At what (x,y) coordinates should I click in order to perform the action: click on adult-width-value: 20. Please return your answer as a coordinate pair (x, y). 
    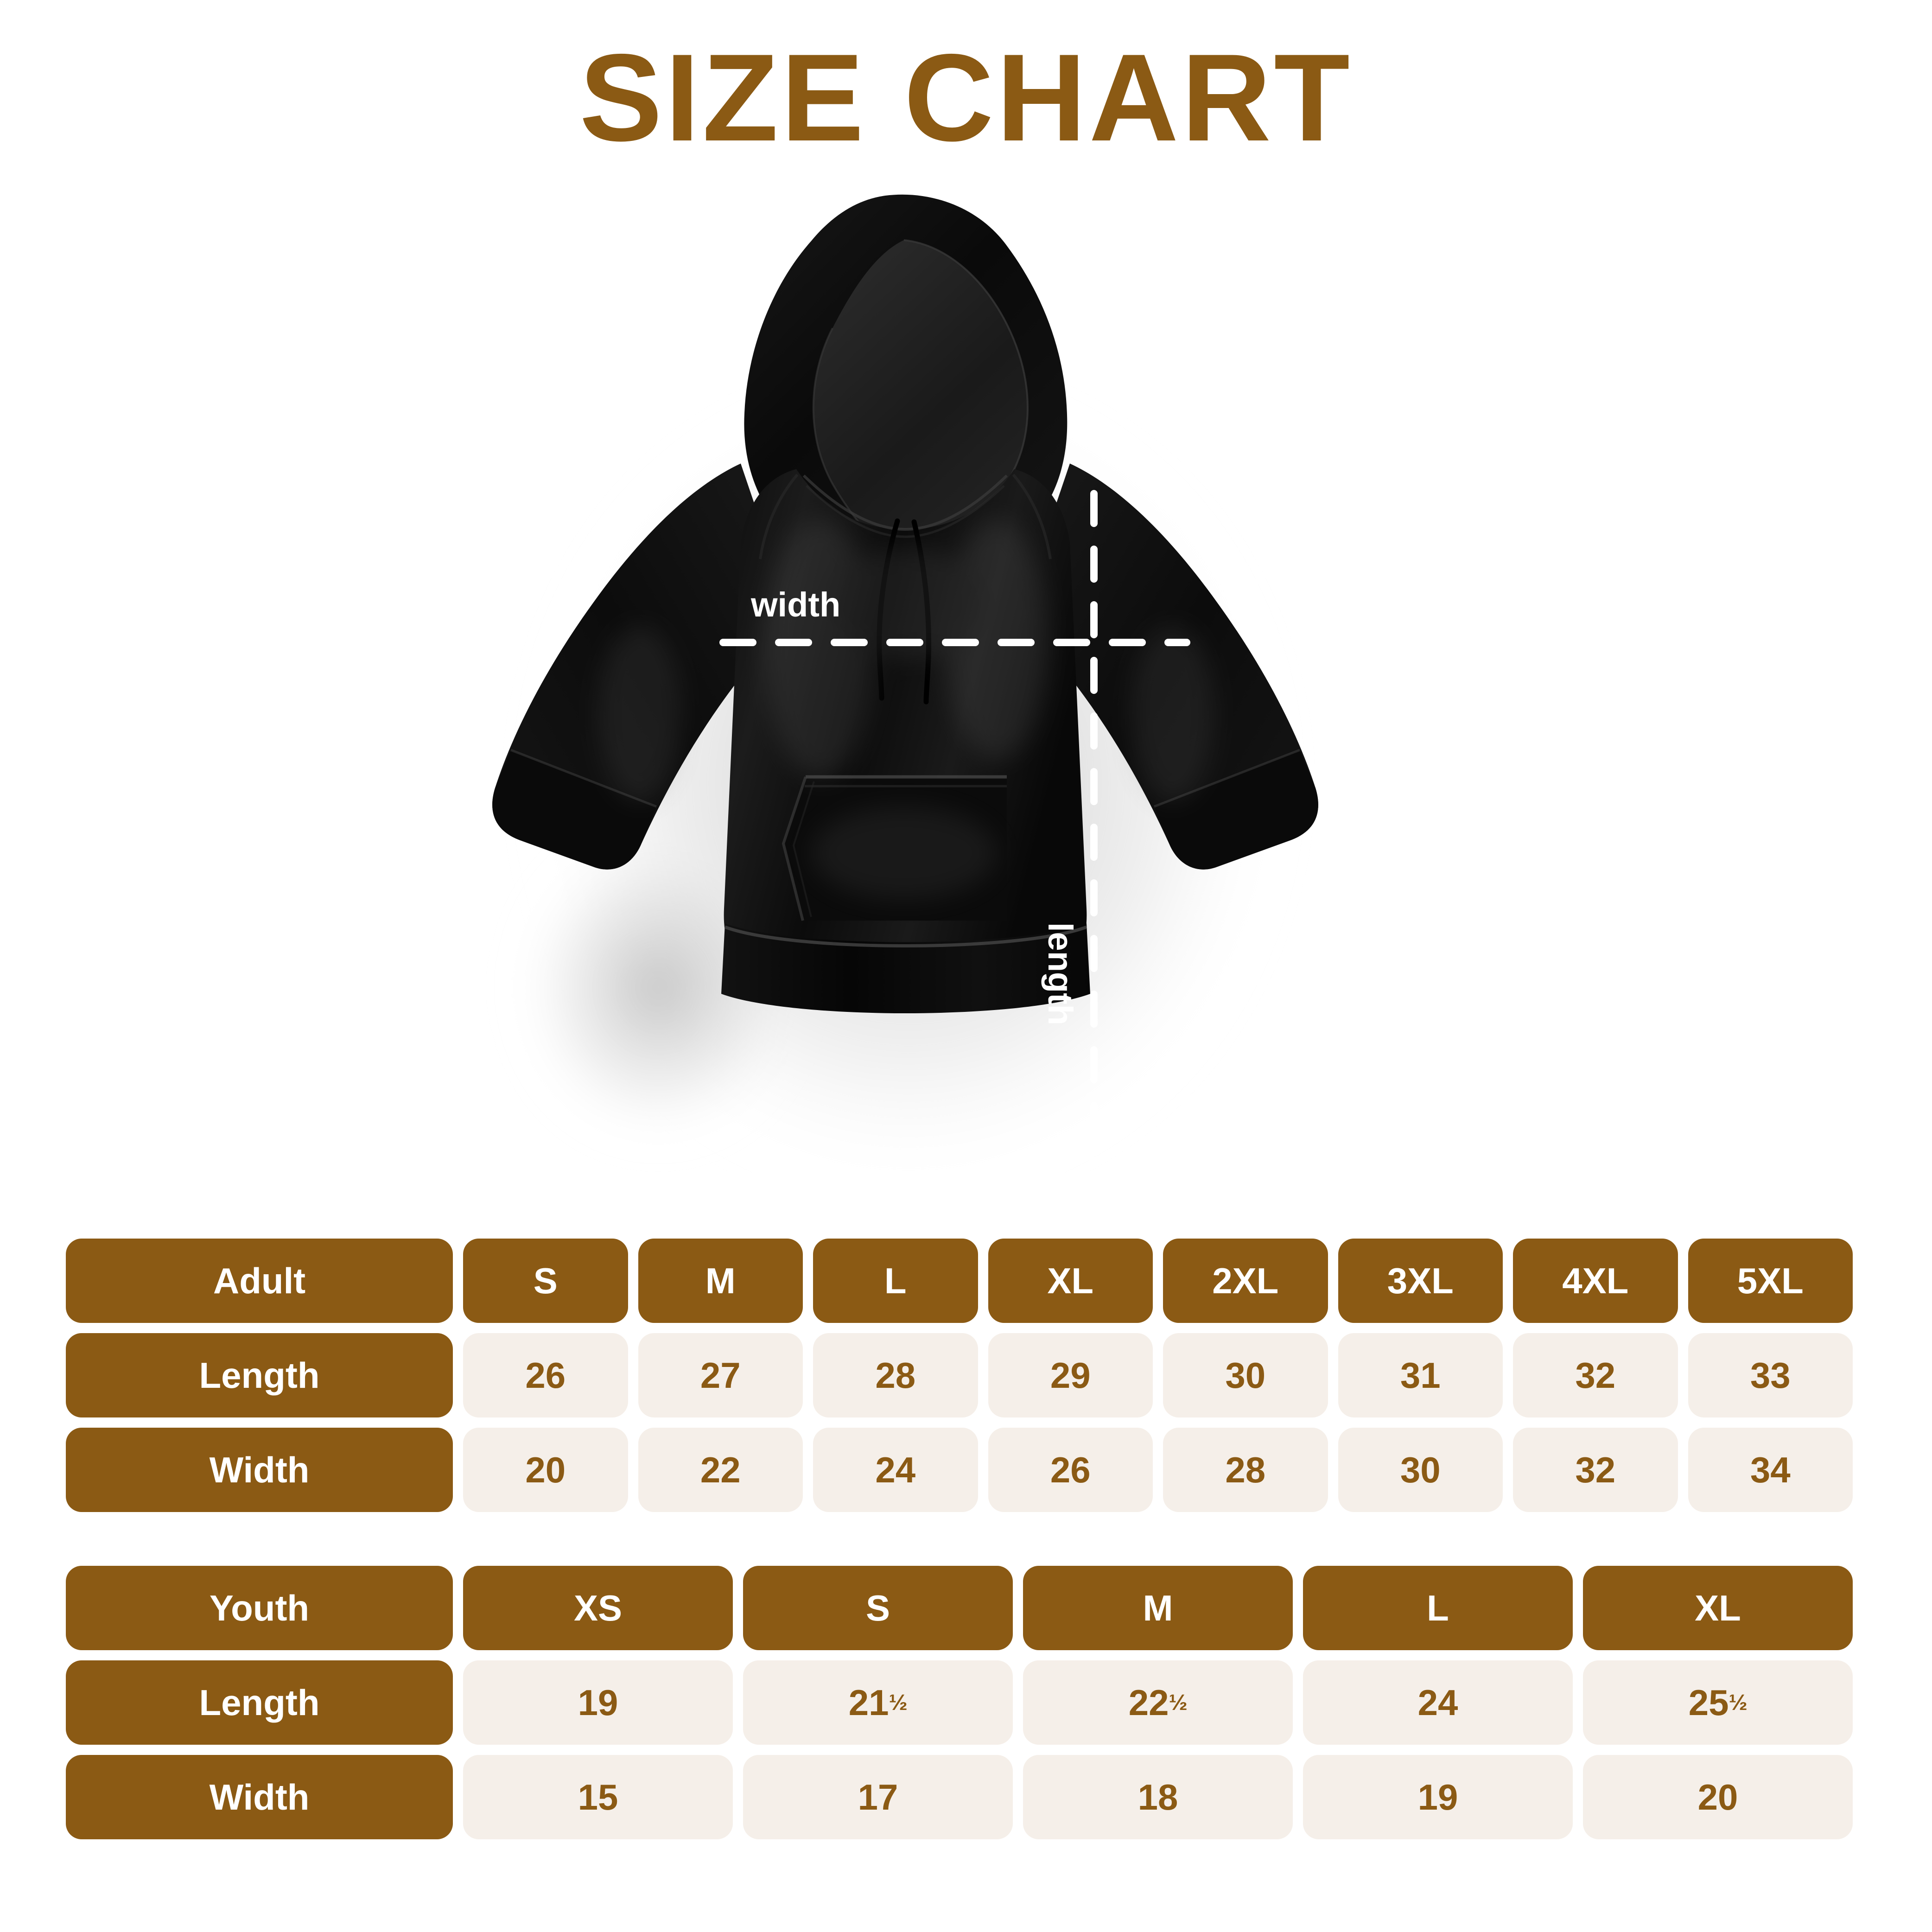
    Looking at the image, I should click on (545, 1470).